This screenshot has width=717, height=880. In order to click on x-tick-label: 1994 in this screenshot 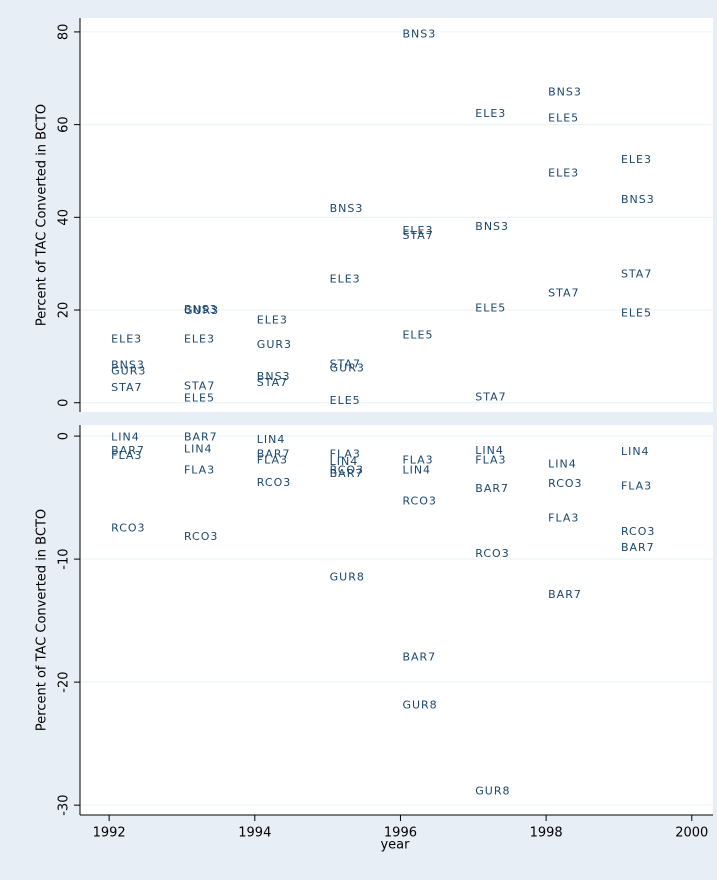, I will do `click(254, 833)`.